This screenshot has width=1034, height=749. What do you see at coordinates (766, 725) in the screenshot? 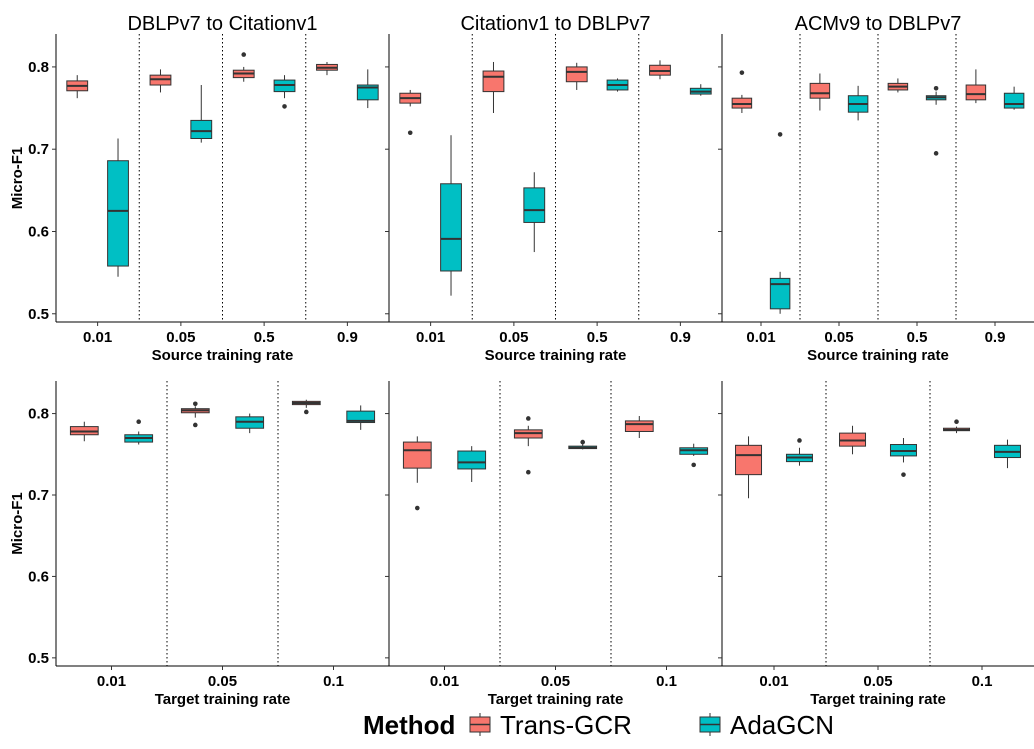
I see `legend-item-adagcn: AdaGCN` at bounding box center [766, 725].